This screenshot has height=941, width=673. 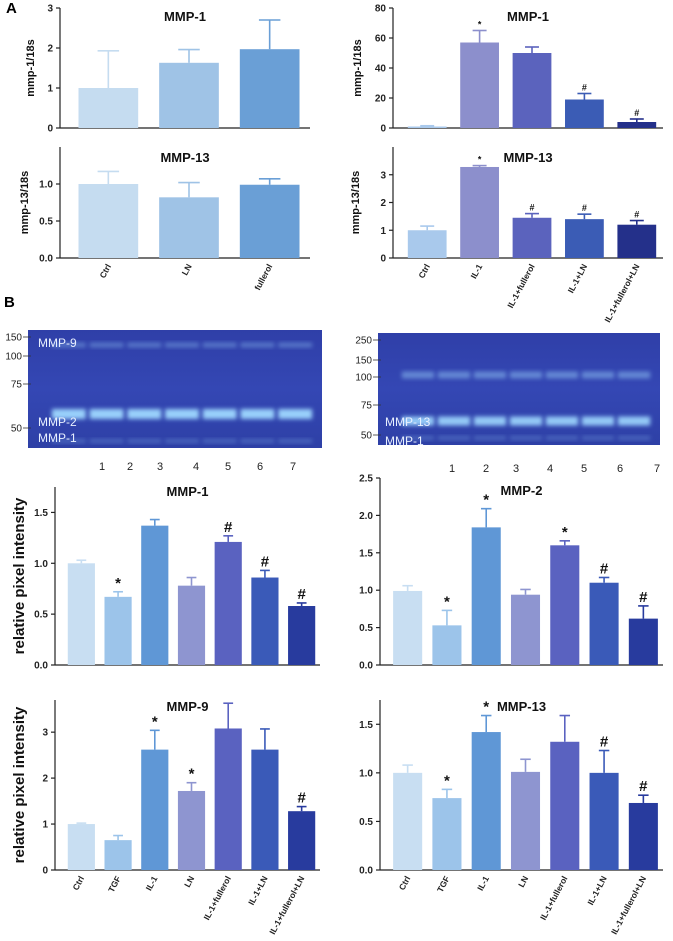 I want to click on y-tick-label: 3, so click(x=50, y=9).